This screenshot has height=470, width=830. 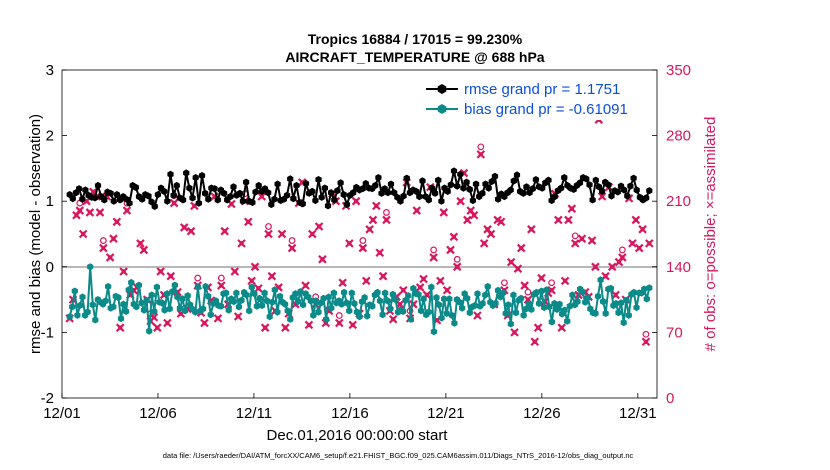 What do you see at coordinates (359, 188) in the screenshot?
I see `rmse-series` at bounding box center [359, 188].